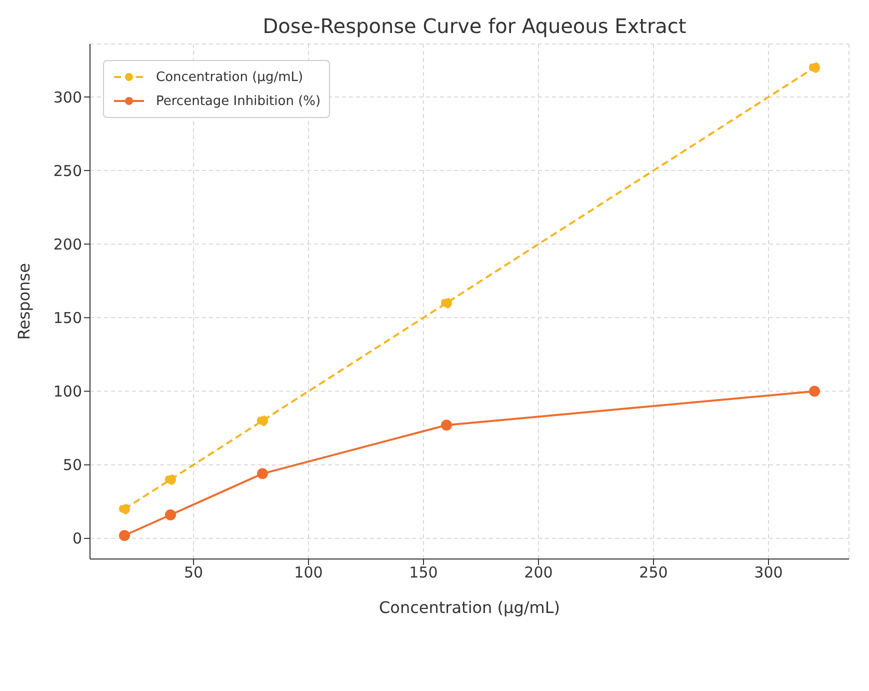 This screenshot has width=869, height=691. I want to click on x-tick-label: 300, so click(768, 573).